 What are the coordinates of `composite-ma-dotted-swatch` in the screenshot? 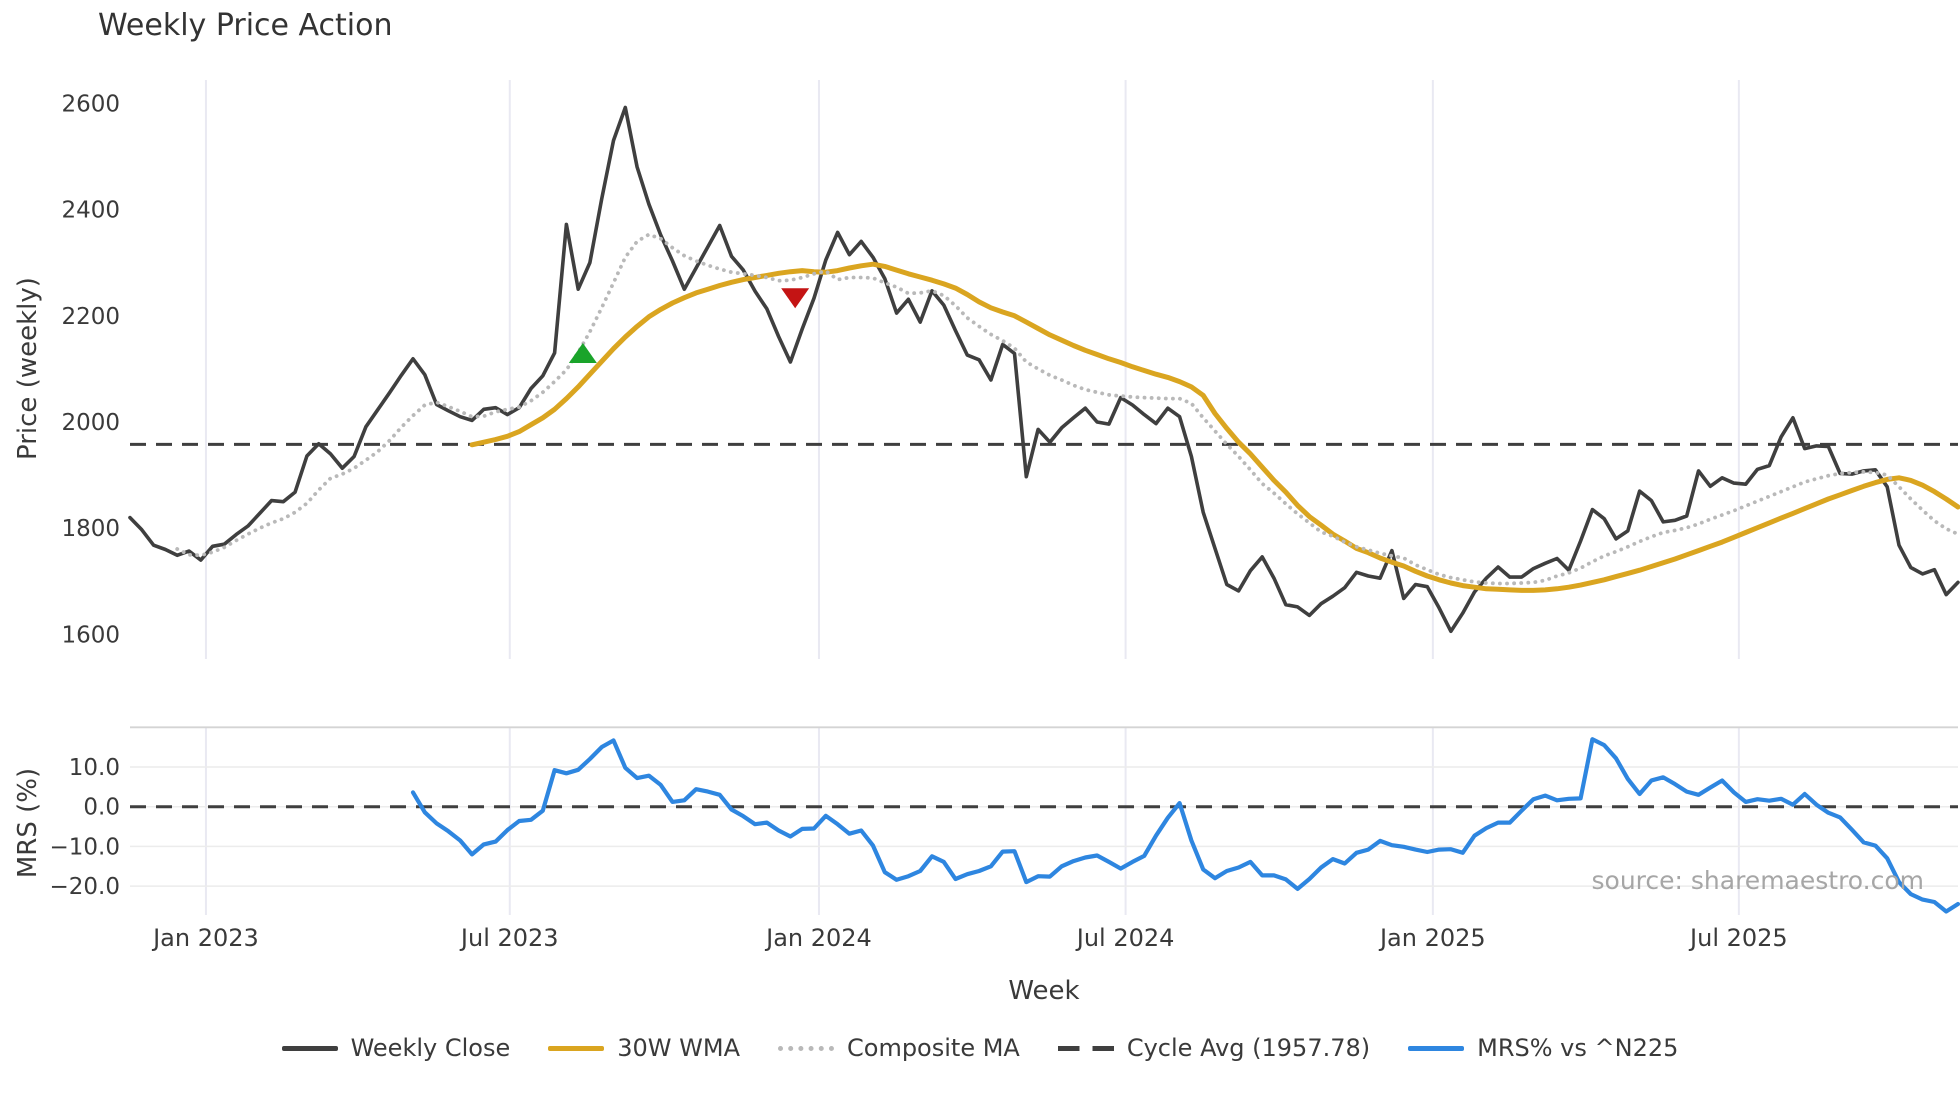 It's located at (806, 1048).